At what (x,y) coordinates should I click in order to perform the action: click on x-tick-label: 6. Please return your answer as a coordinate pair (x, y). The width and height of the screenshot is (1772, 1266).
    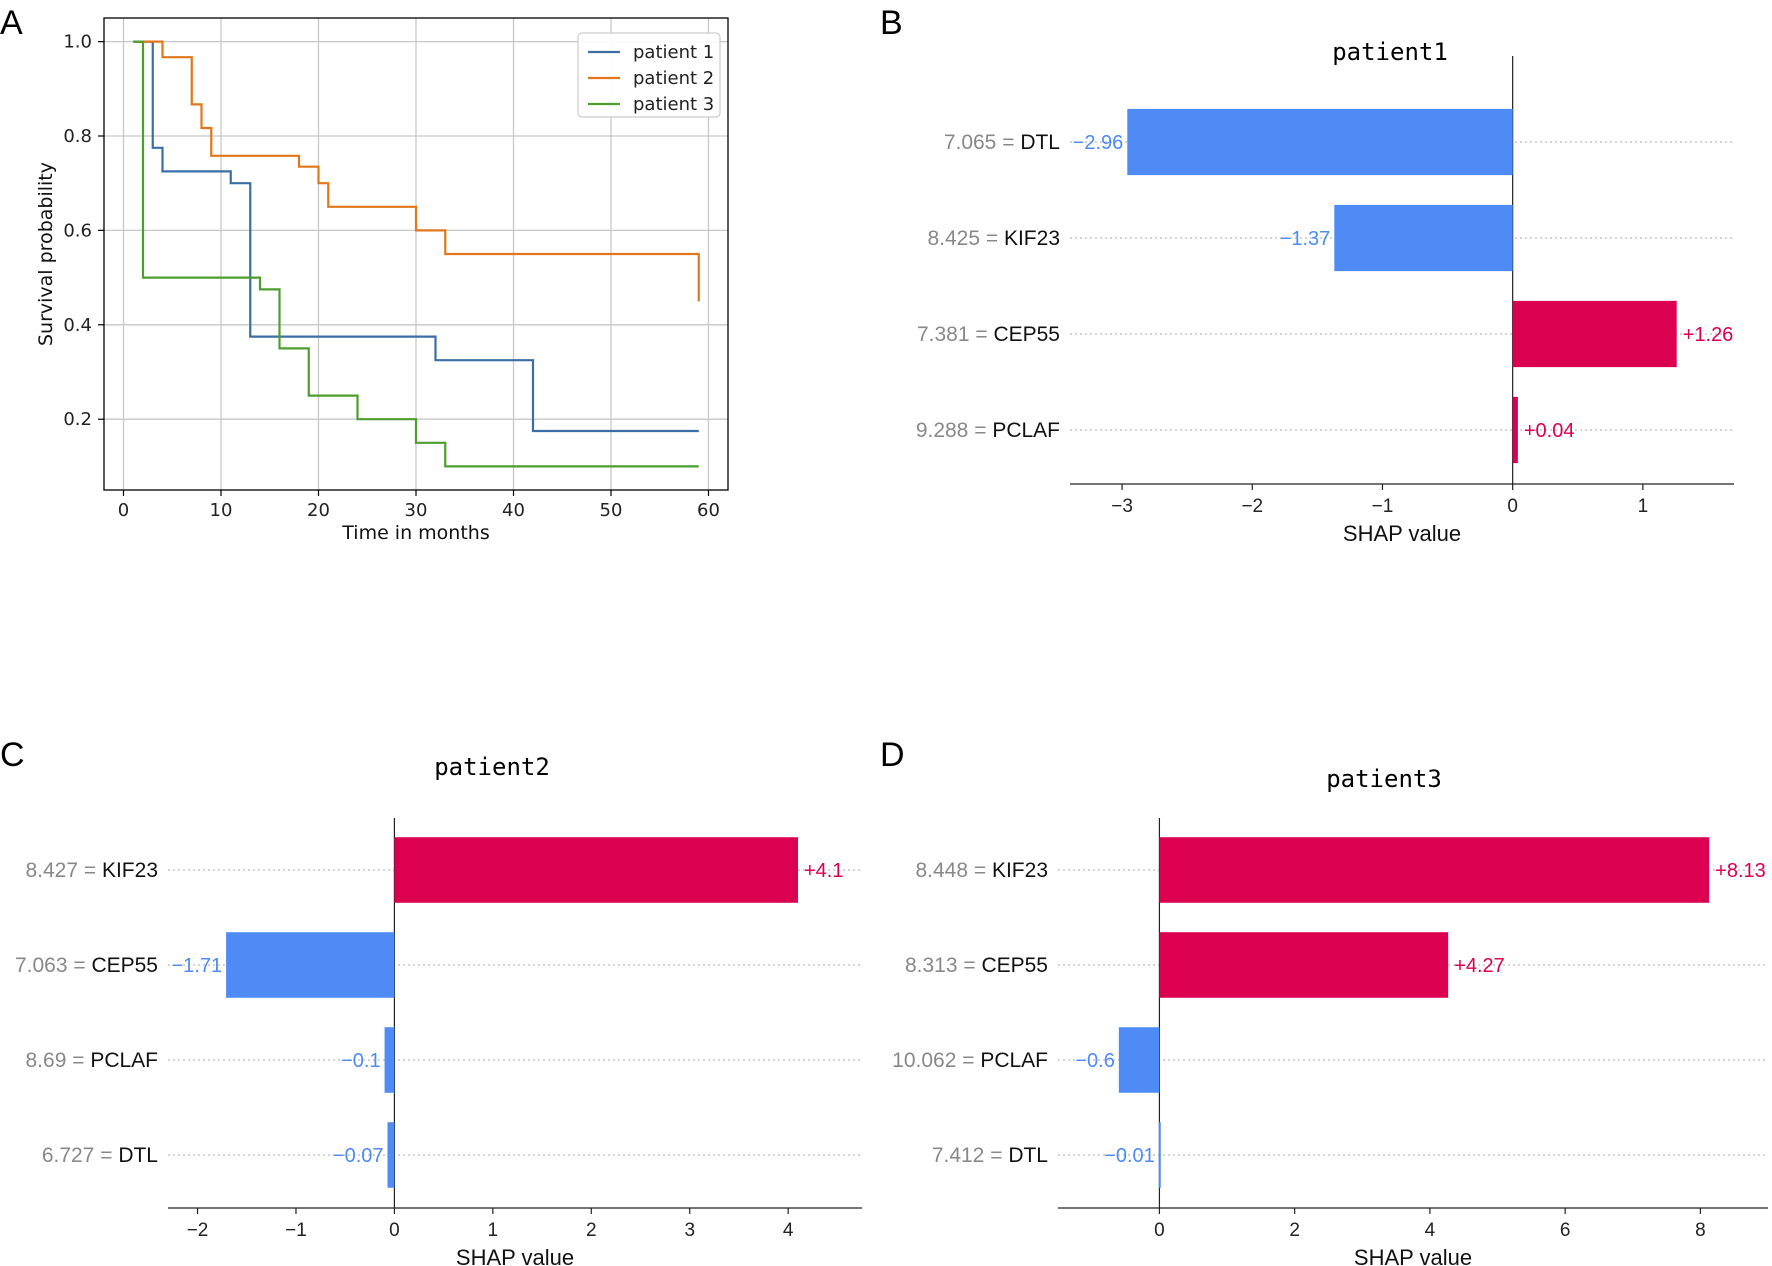
    Looking at the image, I should click on (1565, 1230).